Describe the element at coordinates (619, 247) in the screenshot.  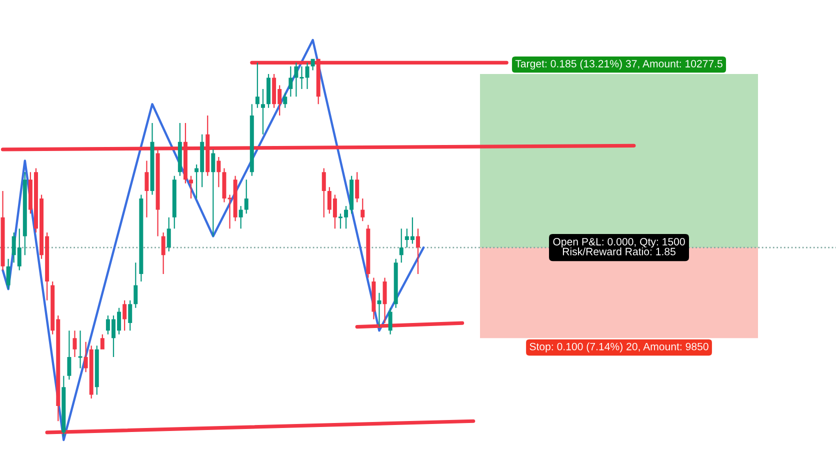
I see `annotation: Open P&L: 0.000, Qty: 1500 Risk/Reward Ratio: 1.85` at that location.